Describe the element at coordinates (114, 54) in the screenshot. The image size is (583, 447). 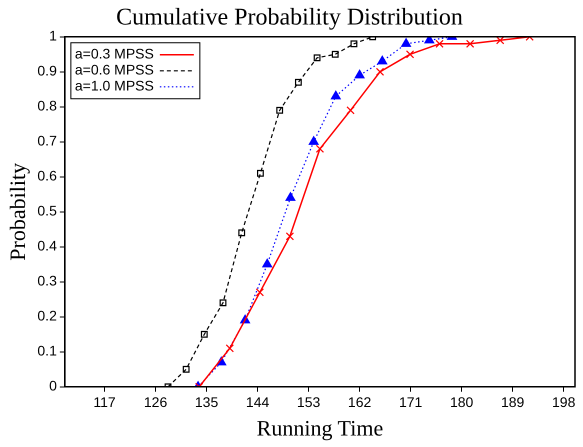
I see `legend-label: a=0.3 MPSS` at that location.